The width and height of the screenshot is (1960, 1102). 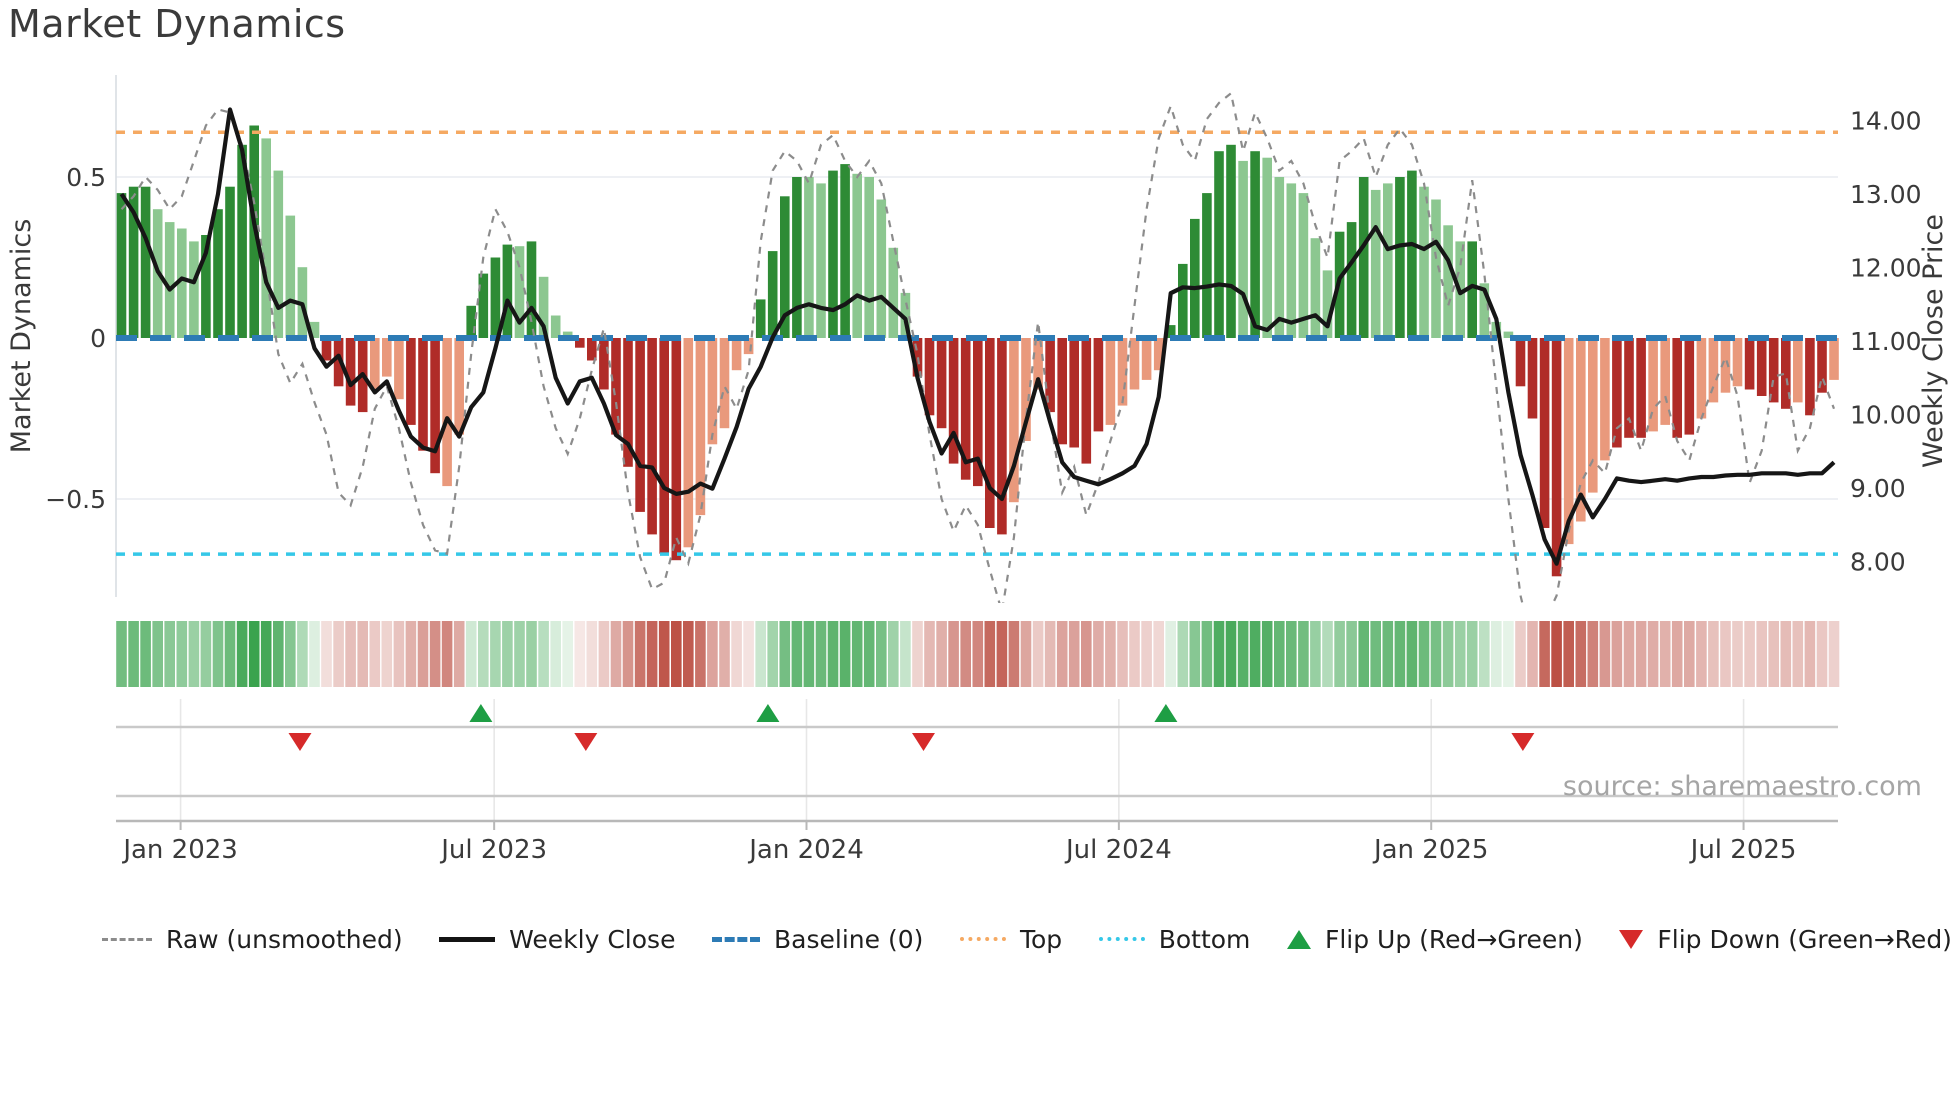 What do you see at coordinates (817, 939) in the screenshot?
I see `legend-item-baseline: Baseline (0)` at bounding box center [817, 939].